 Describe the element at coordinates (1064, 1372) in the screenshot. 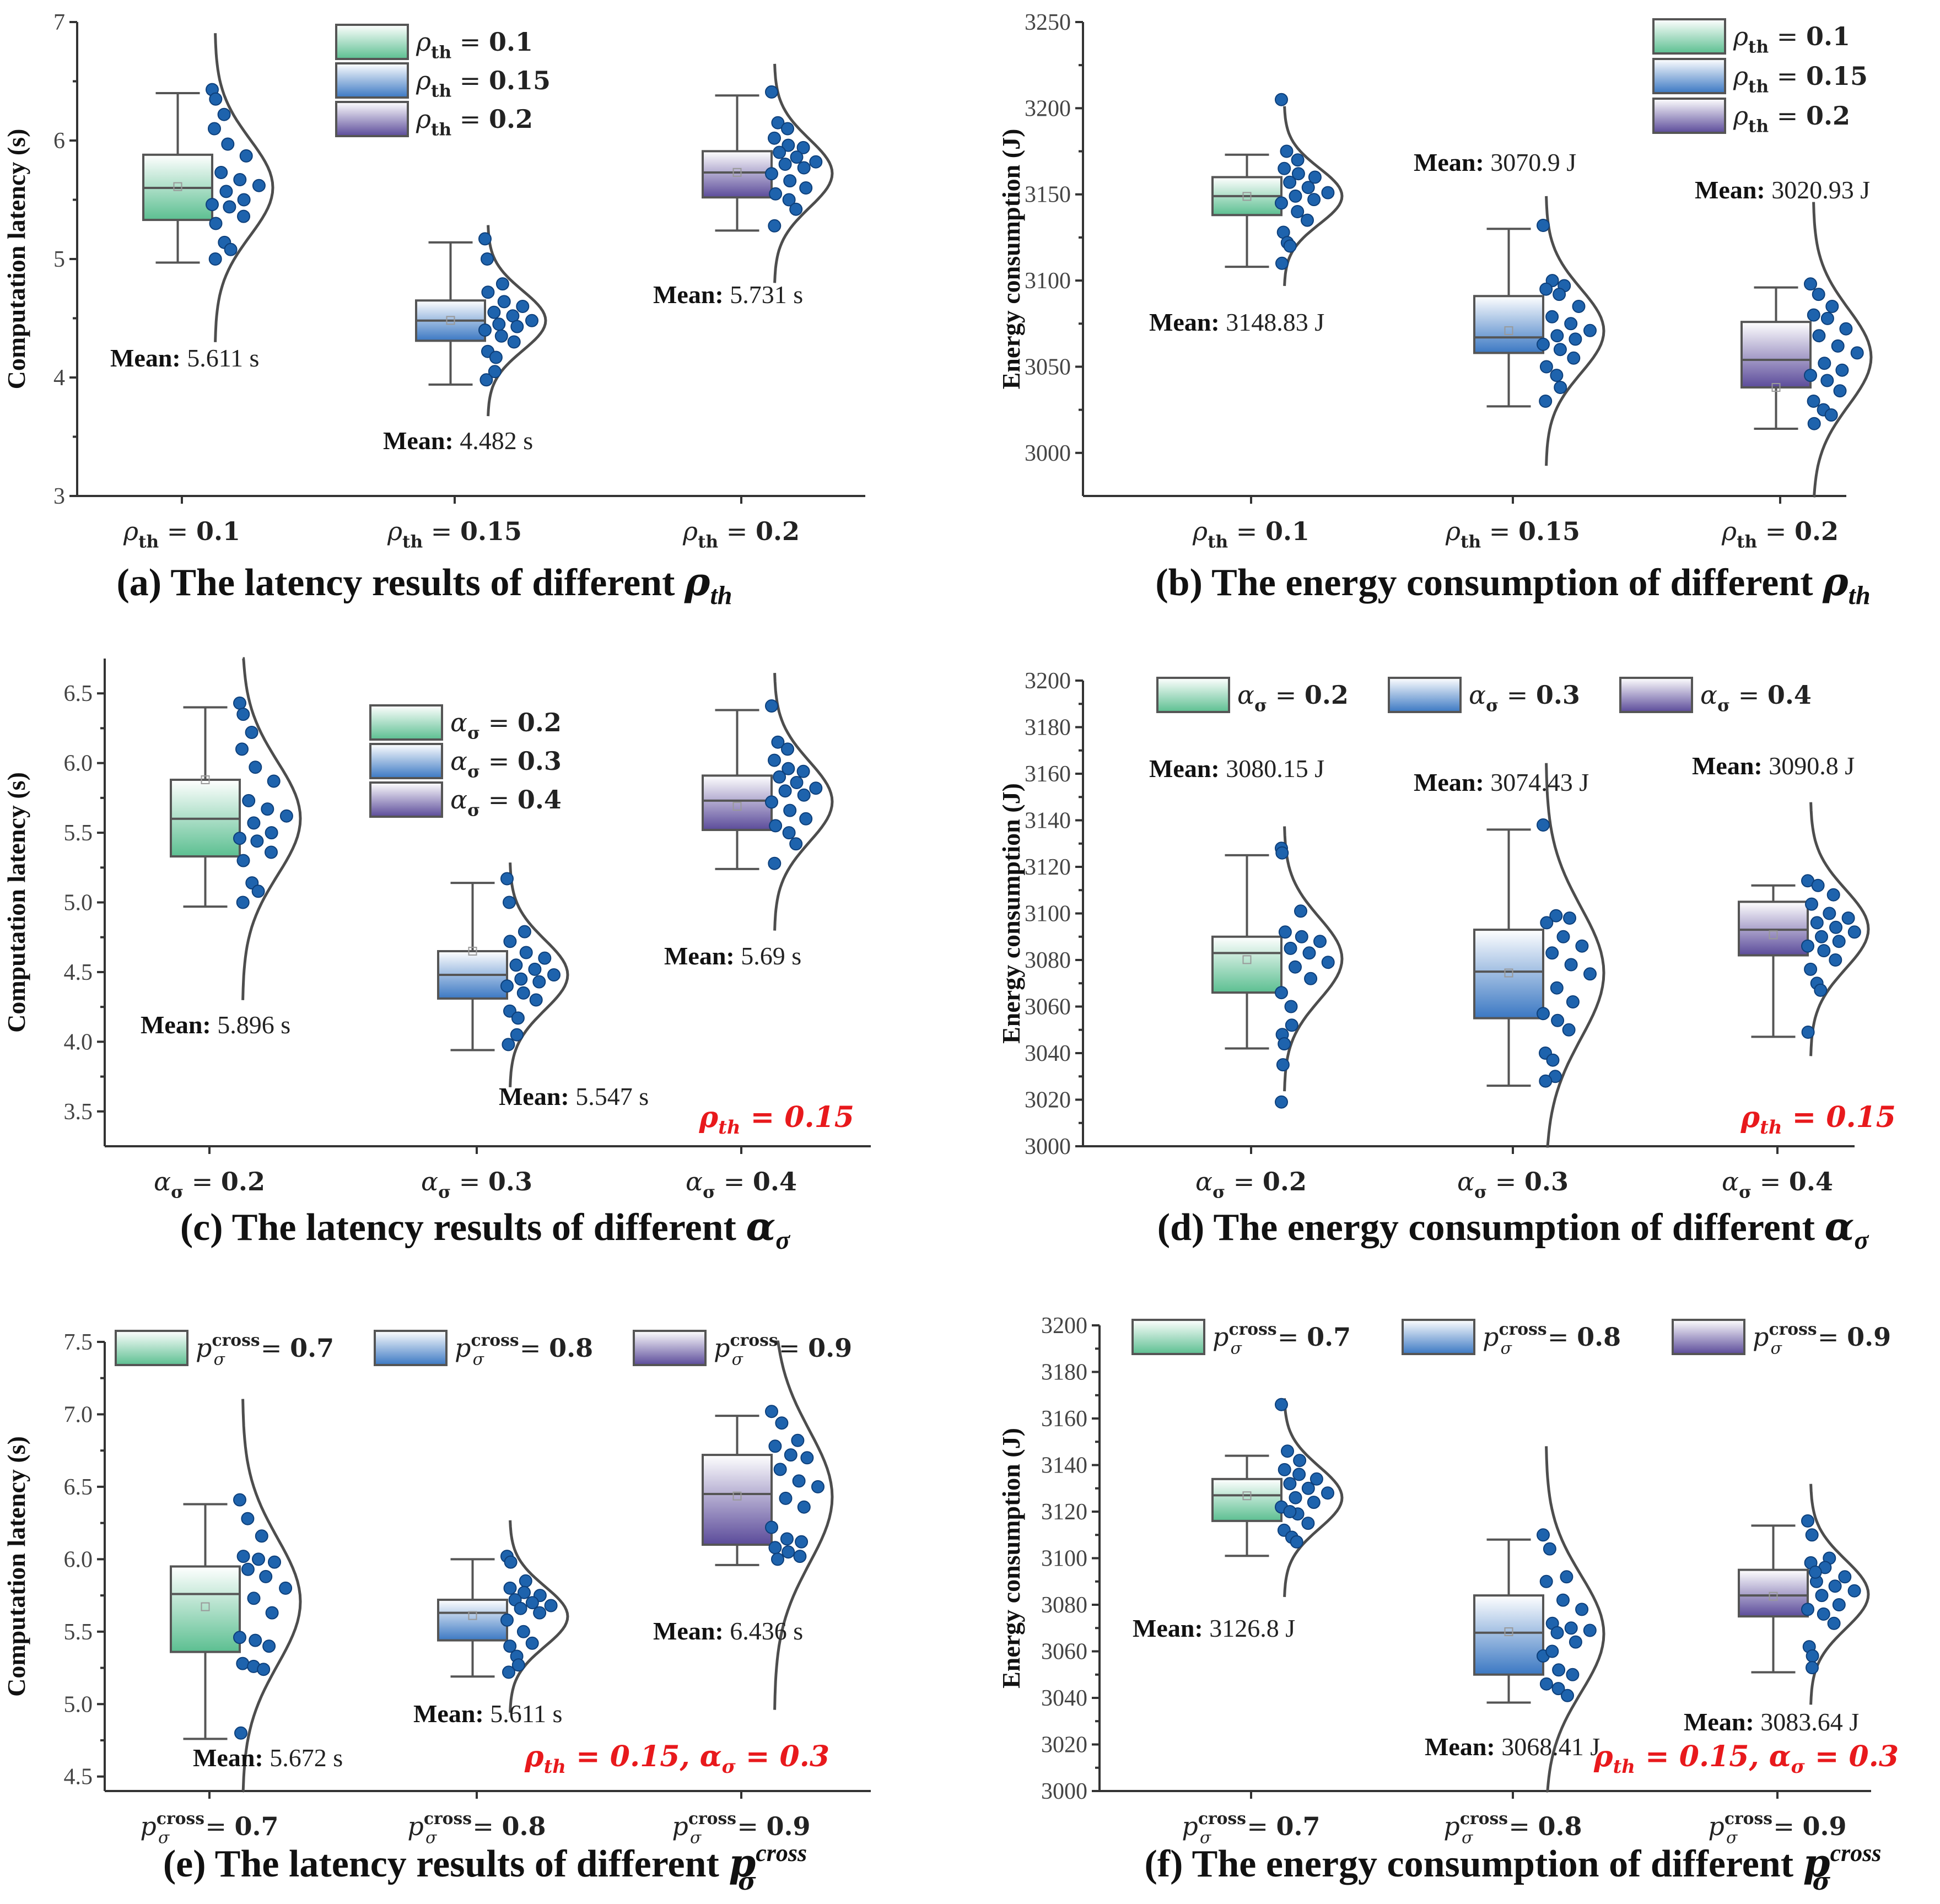

I see `y-tick-label: 3180` at that location.